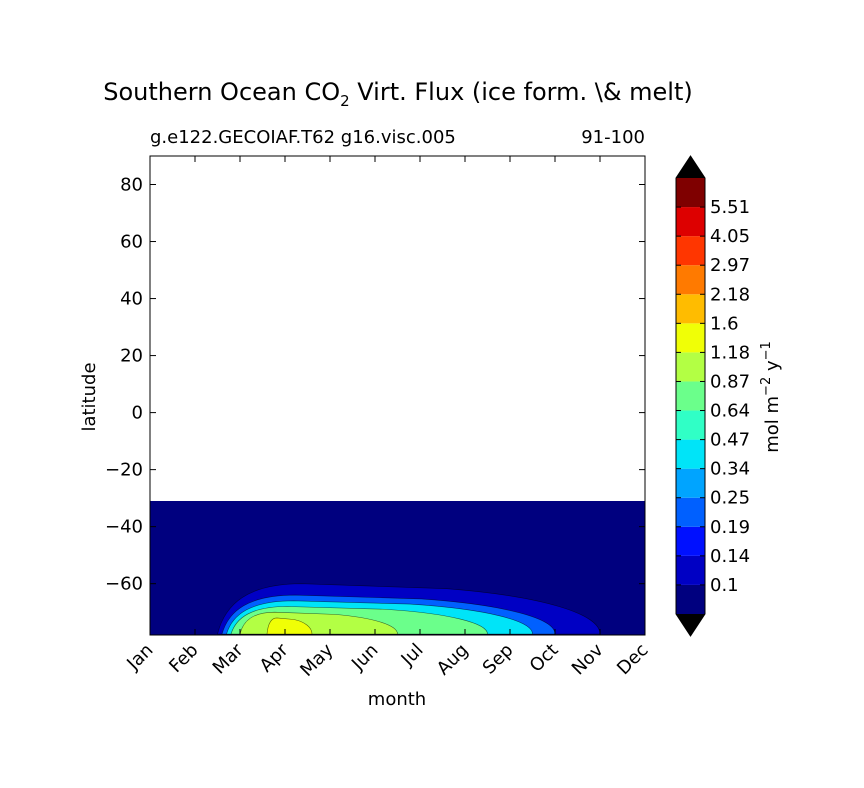 Image resolution: width=864 pixels, height=788 pixels. Describe the element at coordinates (730, 411) in the screenshot. I see `colorbar-tick-label: 0.64` at that location.